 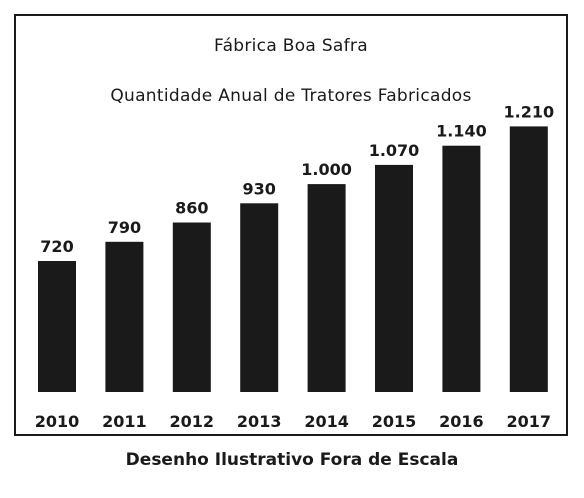 I want to click on bar-2014, so click(x=326, y=288).